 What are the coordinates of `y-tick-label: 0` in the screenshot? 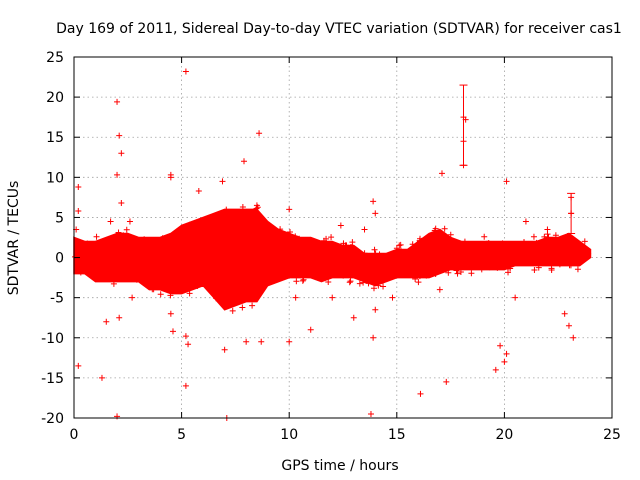 It's located at (59, 259).